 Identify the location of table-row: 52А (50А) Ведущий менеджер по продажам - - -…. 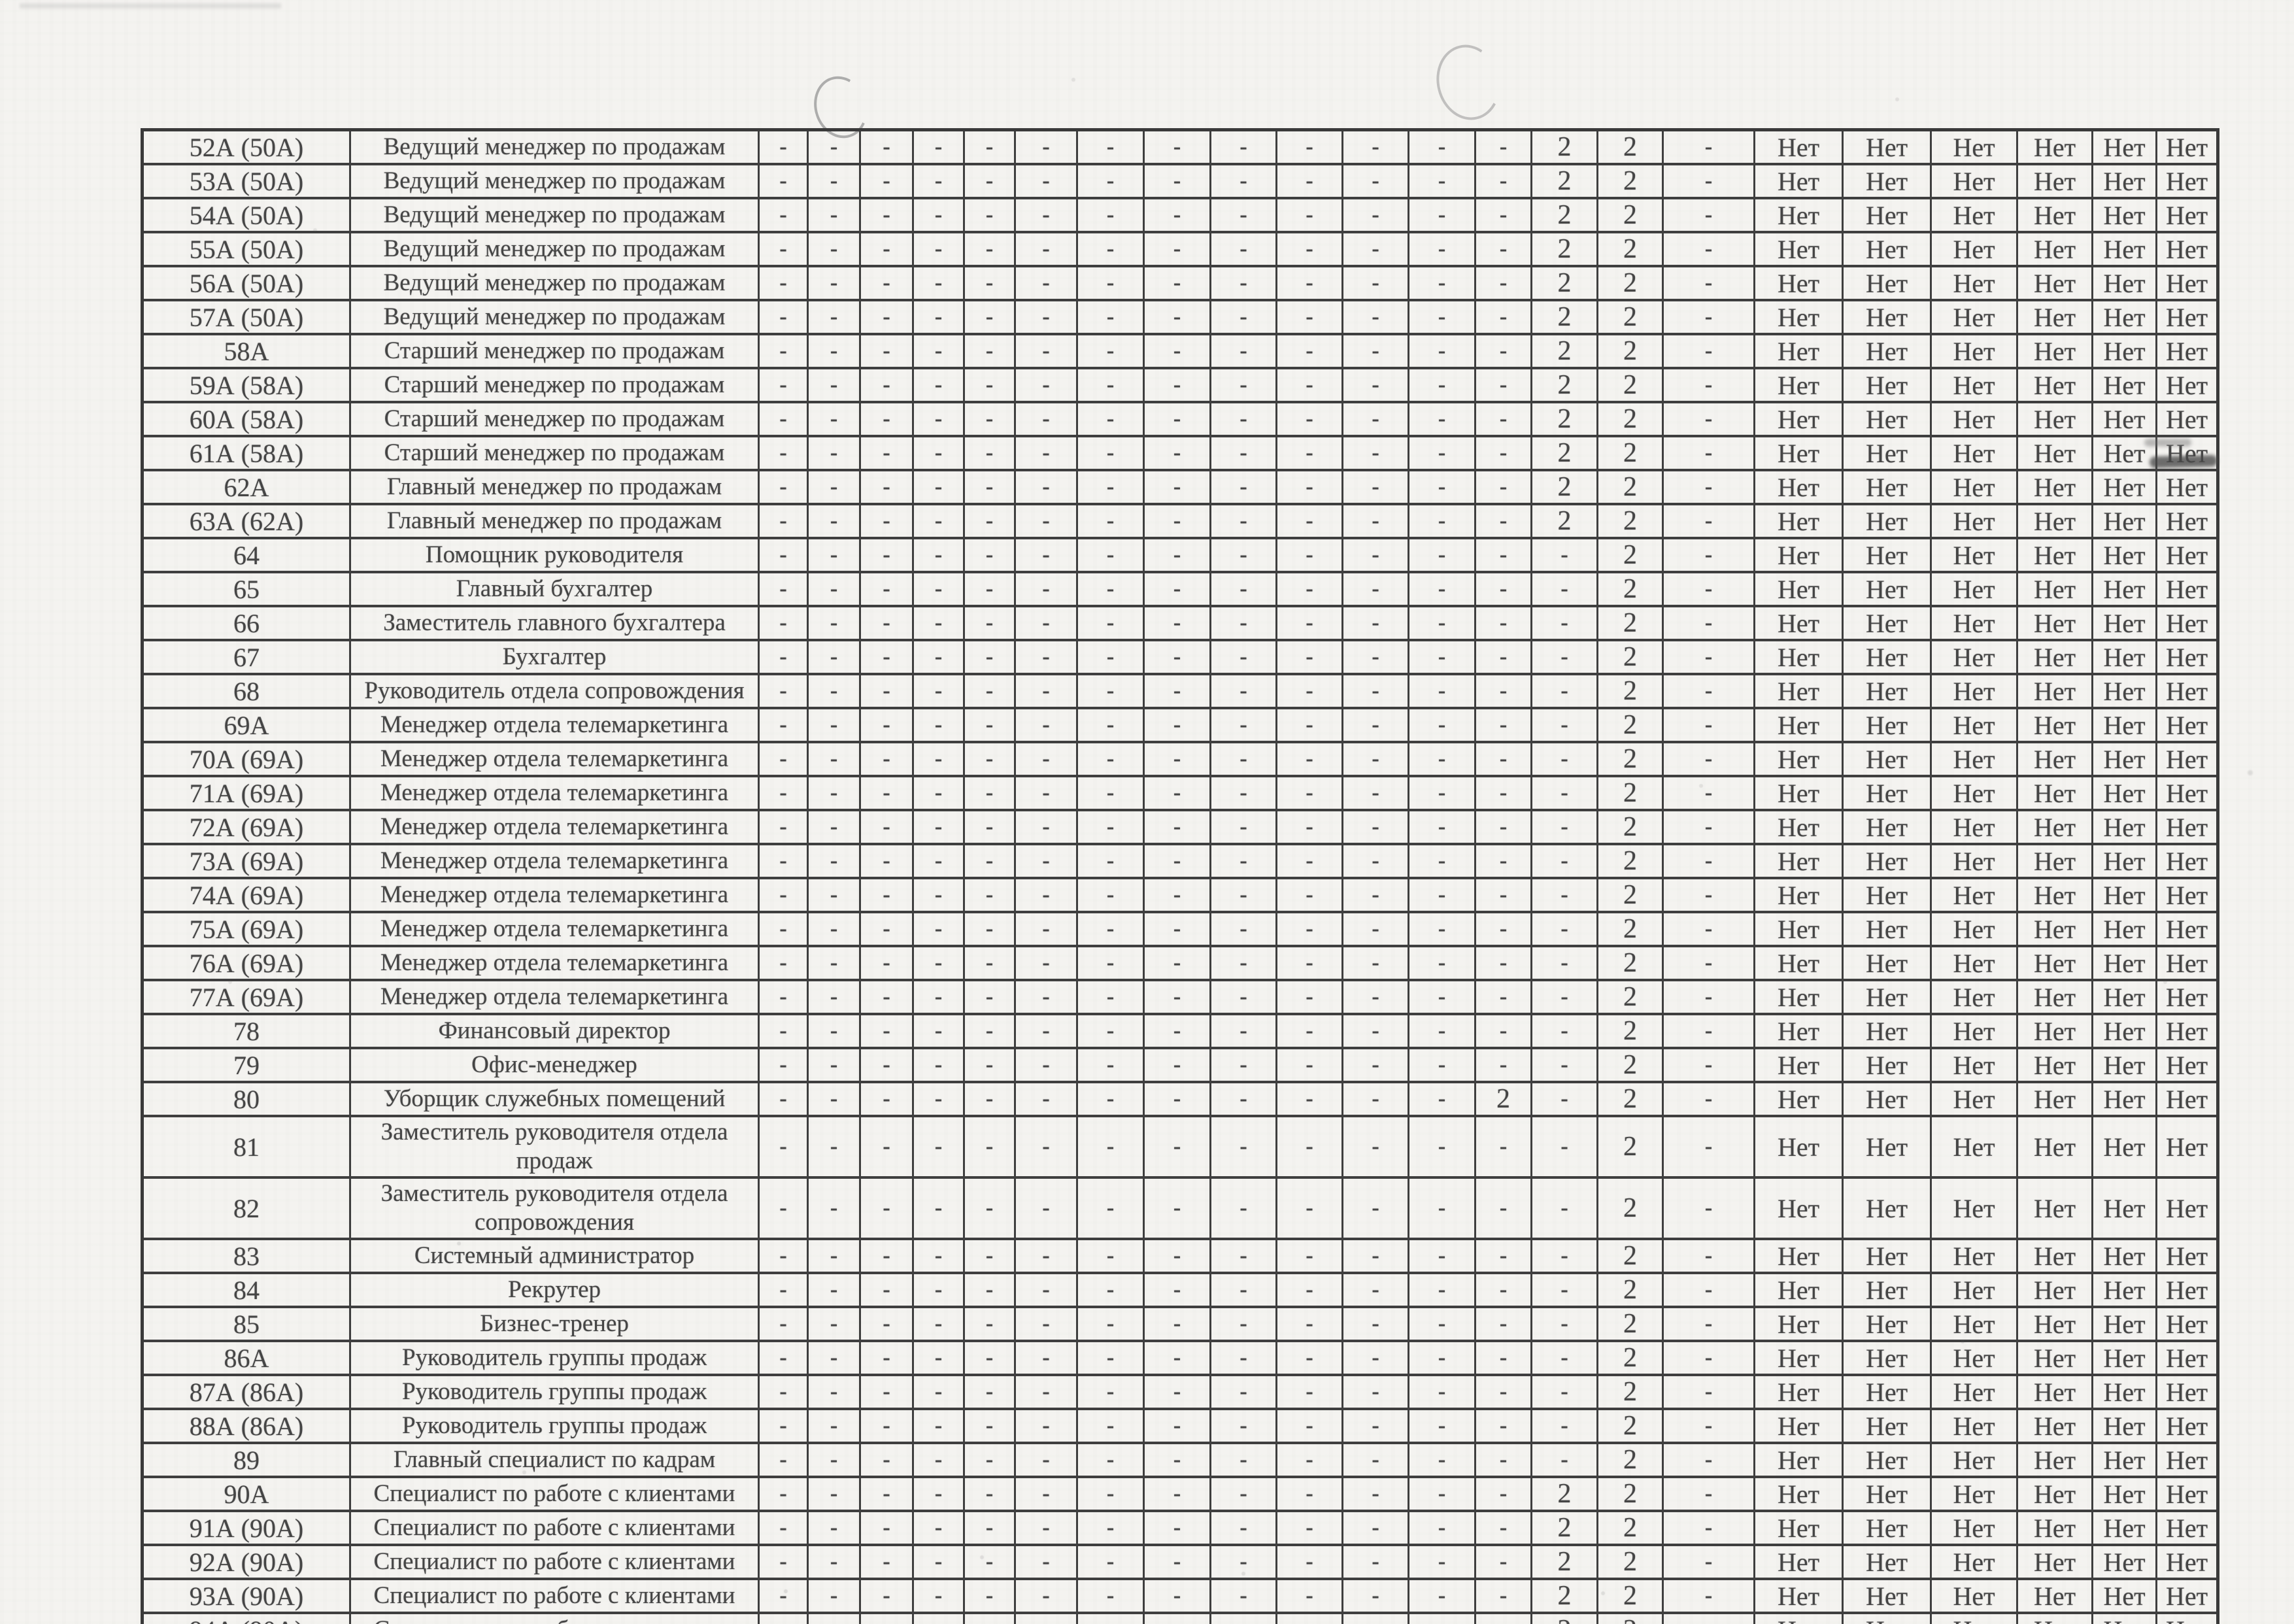
(1180, 146).